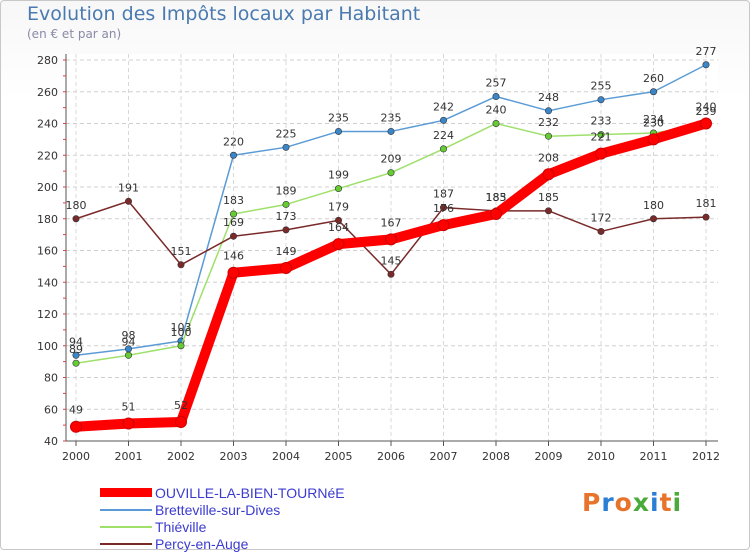 The width and height of the screenshot is (750, 552). Describe the element at coordinates (601, 135) in the screenshot. I see `point-thieville-2010` at that location.